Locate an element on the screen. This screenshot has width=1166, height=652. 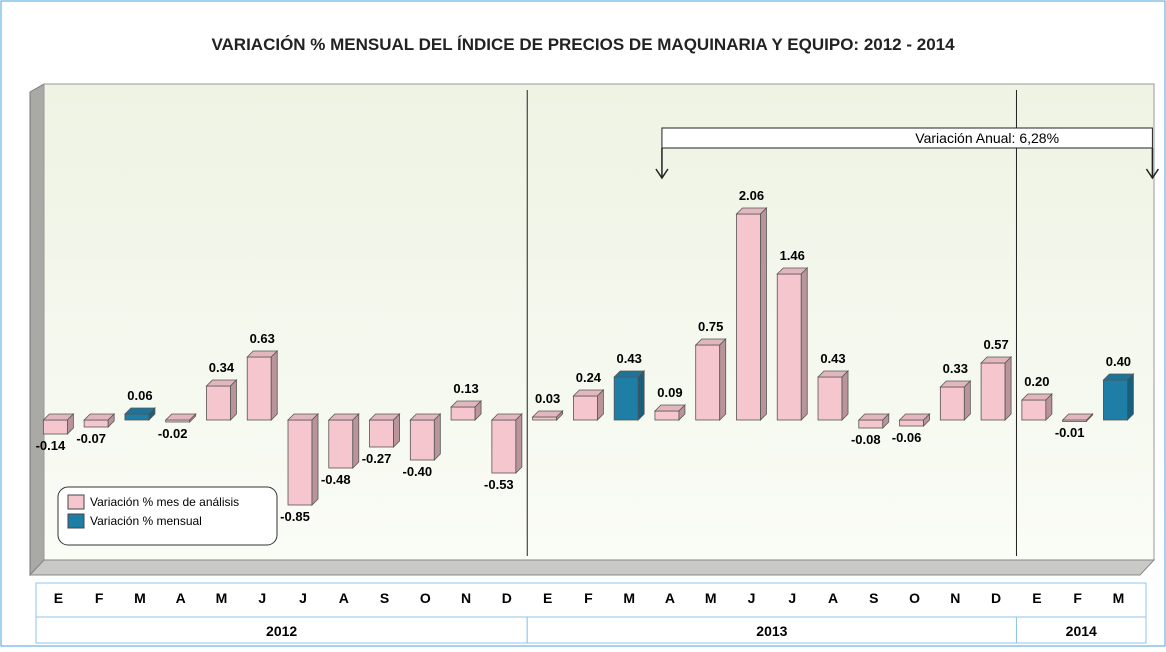
data-label: 0.34 is located at coordinates (222, 367).